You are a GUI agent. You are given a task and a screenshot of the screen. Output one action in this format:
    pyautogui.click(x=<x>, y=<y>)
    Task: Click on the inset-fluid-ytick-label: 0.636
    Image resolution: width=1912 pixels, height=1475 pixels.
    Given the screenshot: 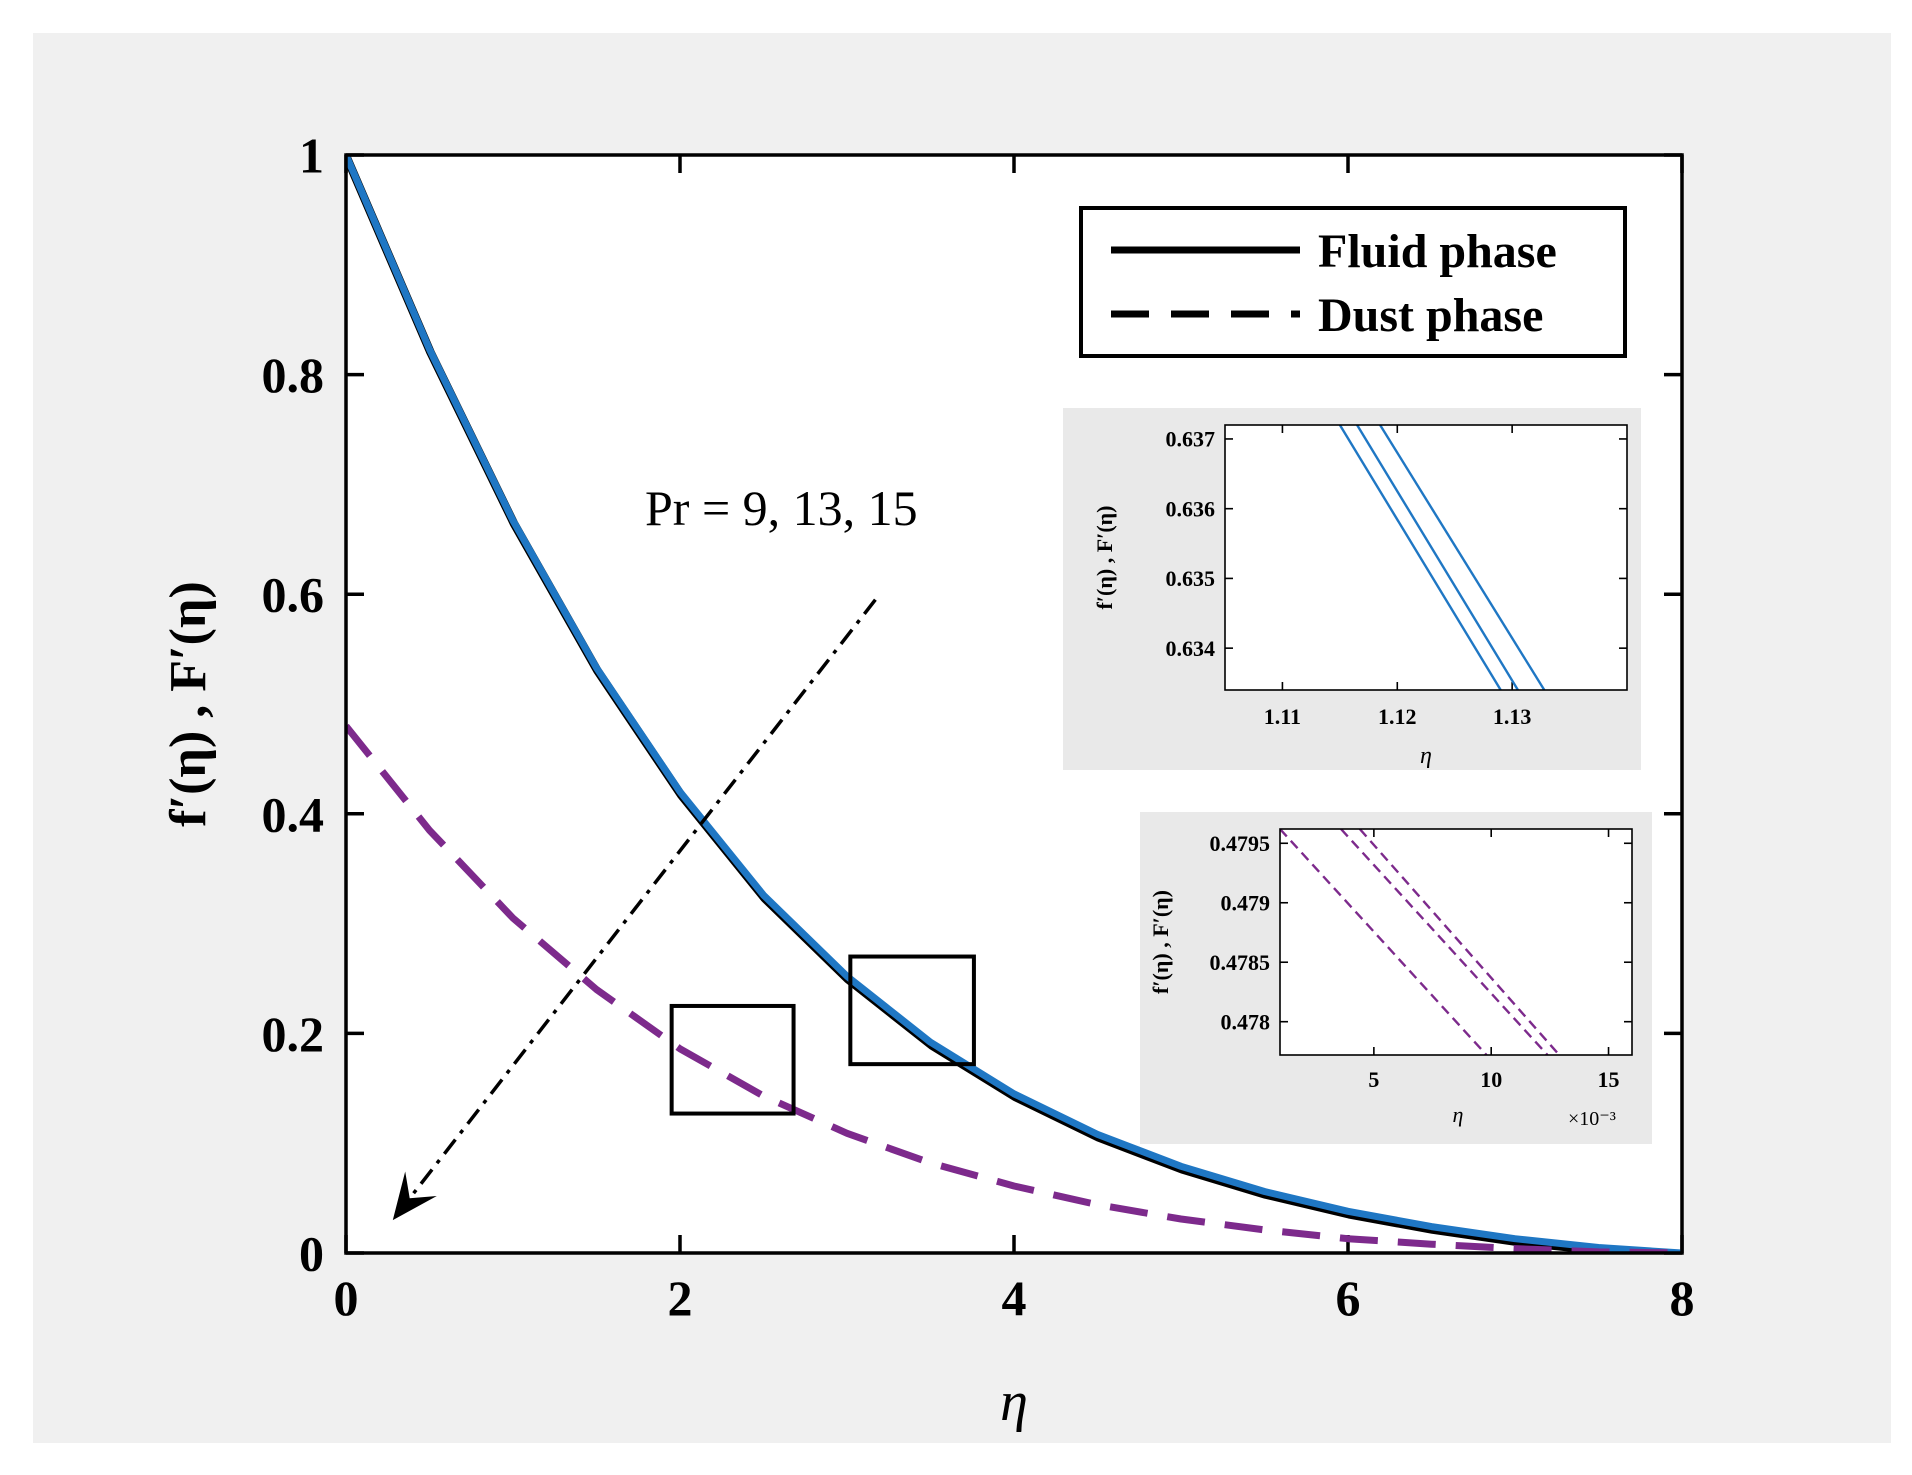 What is the action you would take?
    pyautogui.click(x=1191, y=508)
    